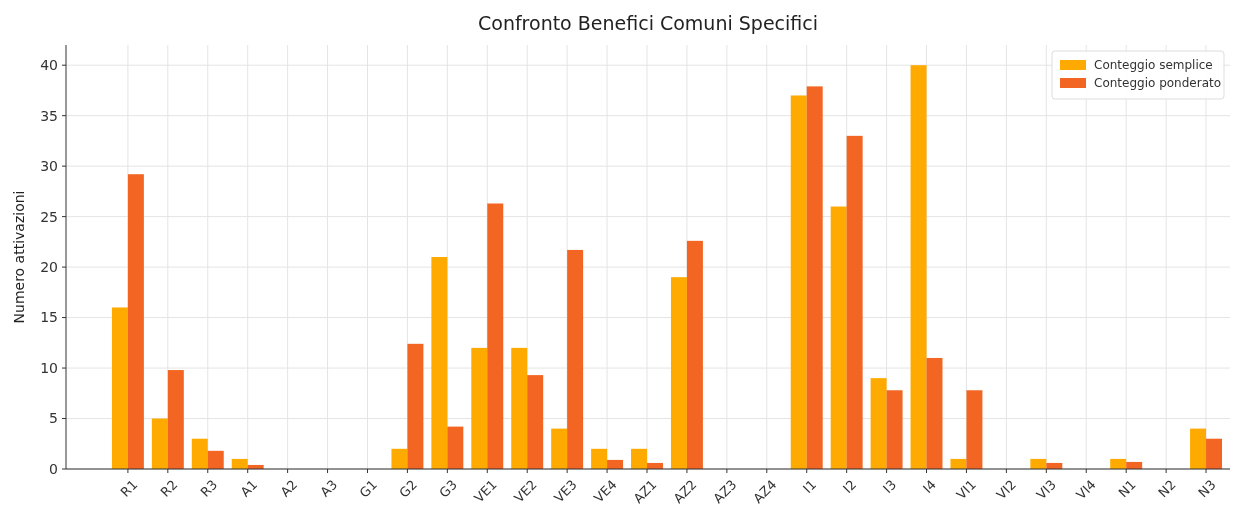  I want to click on y-tick-label: 35, so click(49, 115).